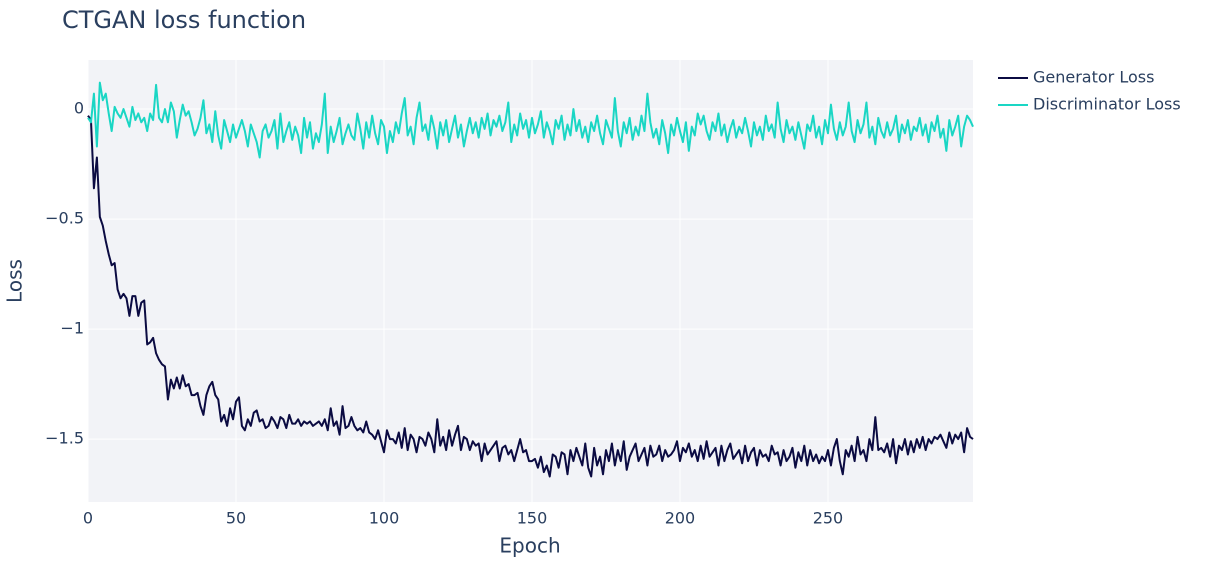  I want to click on y-tick-label: 0, so click(79, 108).